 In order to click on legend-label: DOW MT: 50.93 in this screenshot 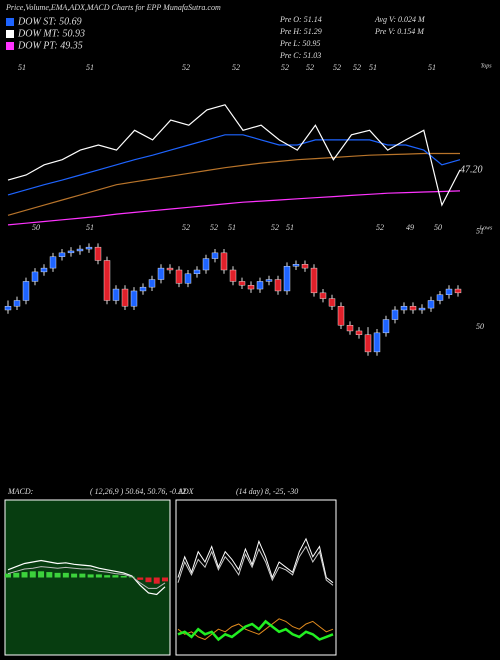, I will do `click(51, 33)`.